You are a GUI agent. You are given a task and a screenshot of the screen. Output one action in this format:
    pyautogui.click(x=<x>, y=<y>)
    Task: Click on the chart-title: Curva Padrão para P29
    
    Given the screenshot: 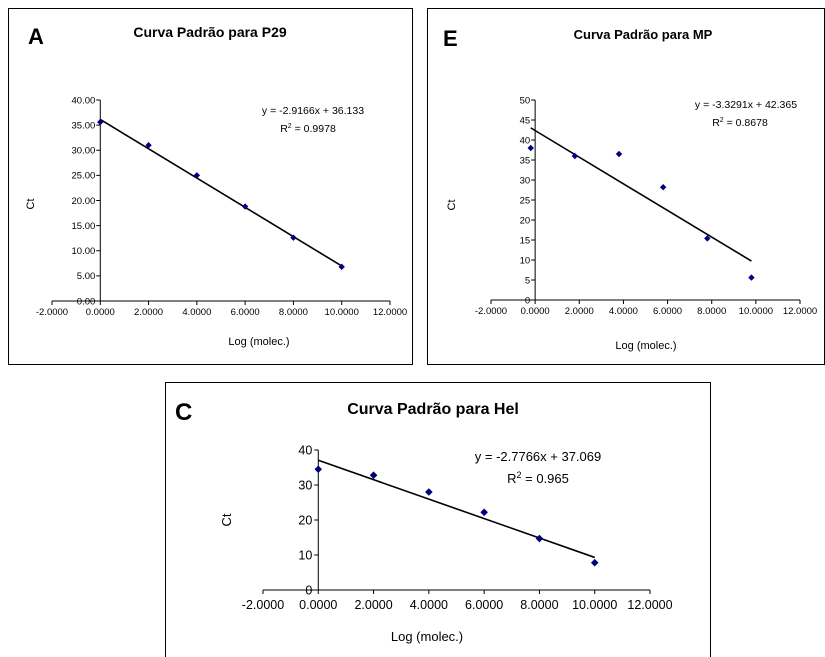 What is the action you would take?
    pyautogui.click(x=210, y=32)
    